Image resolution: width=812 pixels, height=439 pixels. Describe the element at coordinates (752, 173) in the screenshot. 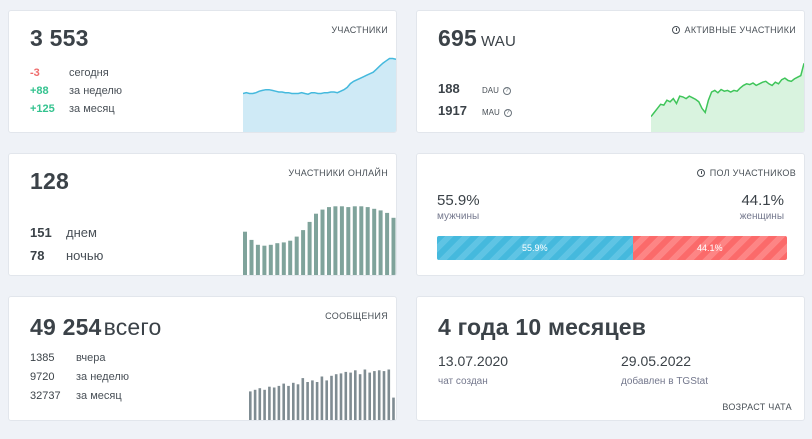

I see `gender-title-text: ПОЛ УЧАСТНИКОВ` at that location.